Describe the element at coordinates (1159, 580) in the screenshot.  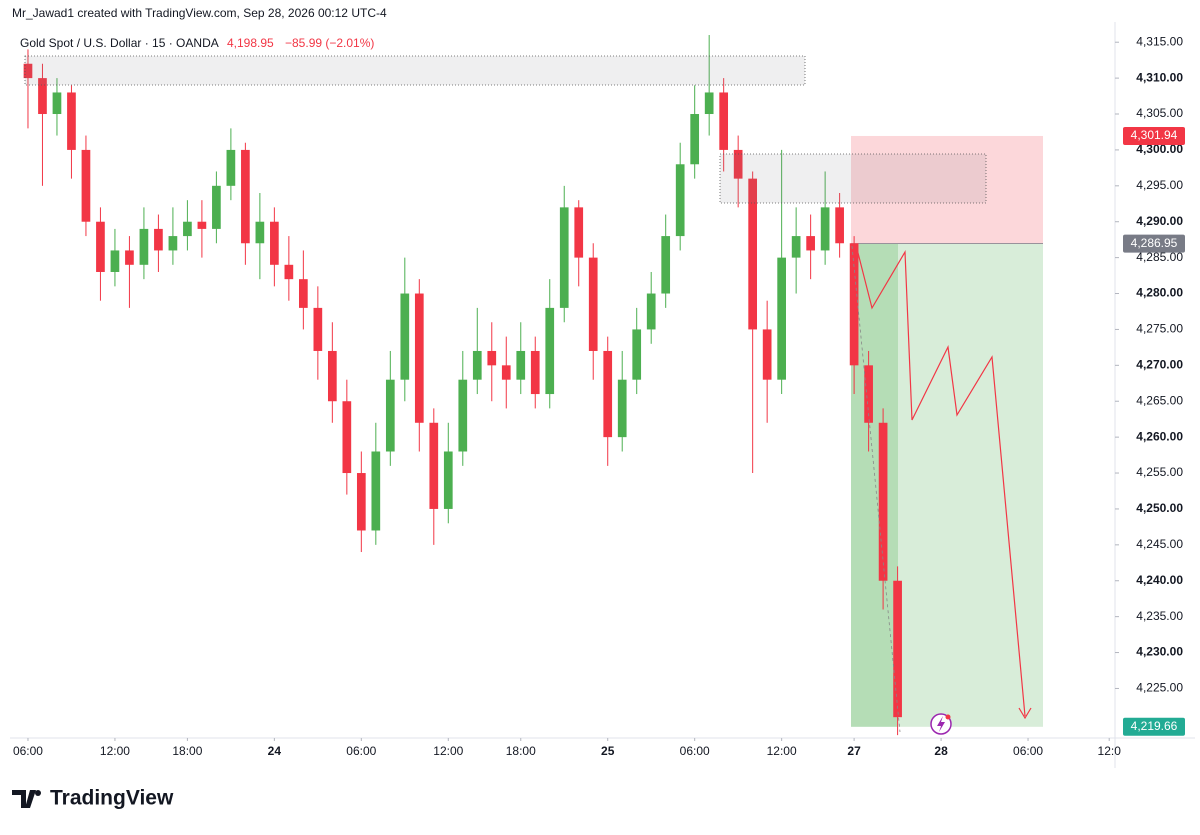
I see `y-tick-label: 4,240.00` at that location.